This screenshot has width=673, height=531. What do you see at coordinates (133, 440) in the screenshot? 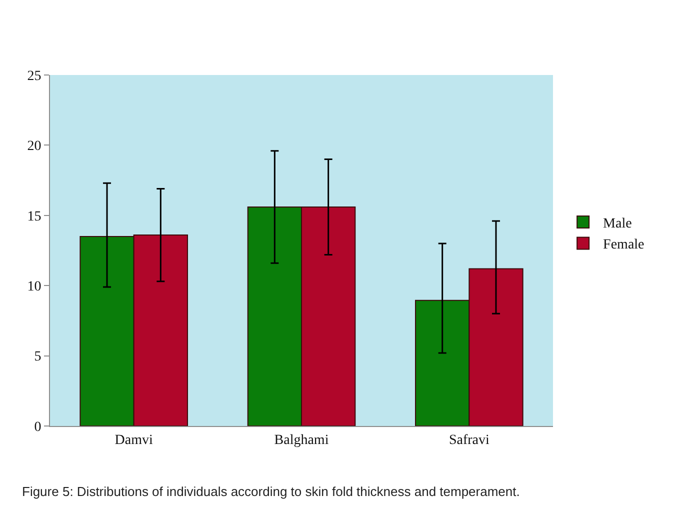
I see `x-tick-label: Damvi` at bounding box center [133, 440].